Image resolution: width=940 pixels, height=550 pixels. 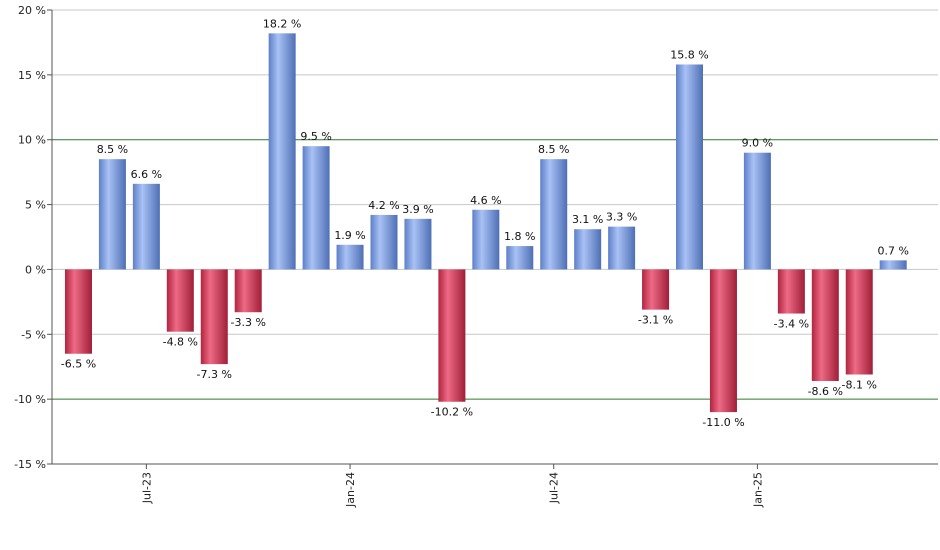 I want to click on data-label: 1.9 %, so click(x=349, y=235).